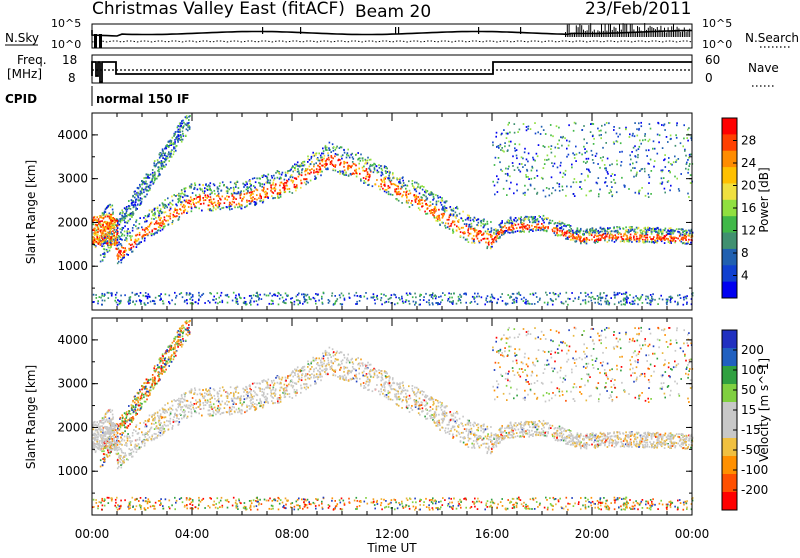  Describe the element at coordinates (72, 222) in the screenshot. I see `y-tick-label: 2000` at that location.